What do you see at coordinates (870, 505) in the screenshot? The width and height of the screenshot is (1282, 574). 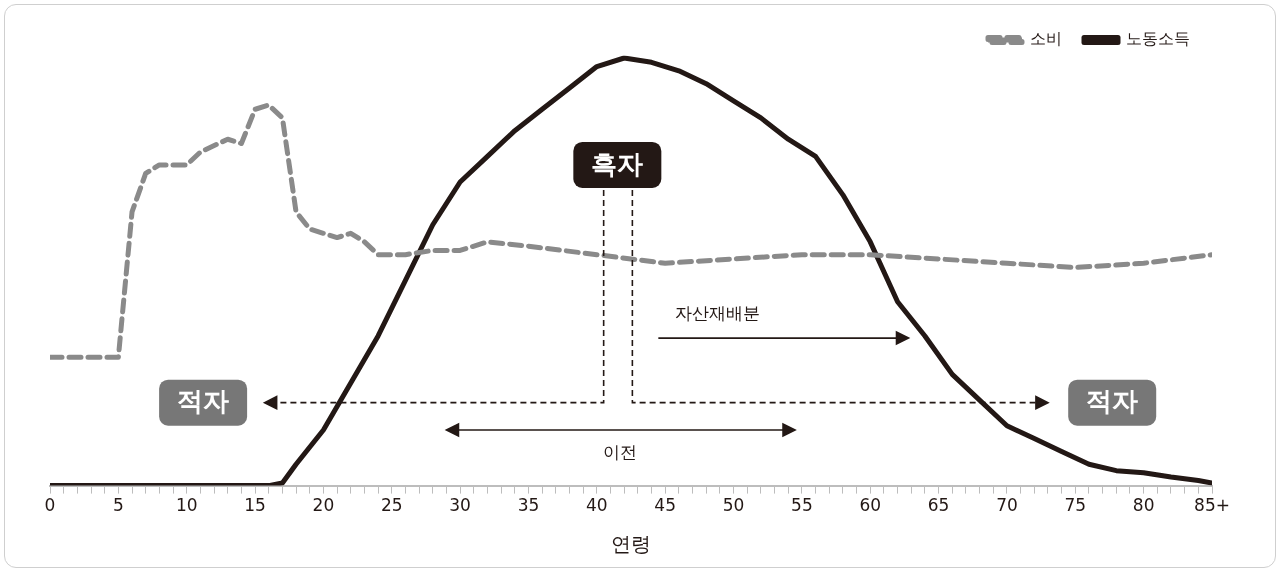 I see `x-tick-label: 60` at bounding box center [870, 505].